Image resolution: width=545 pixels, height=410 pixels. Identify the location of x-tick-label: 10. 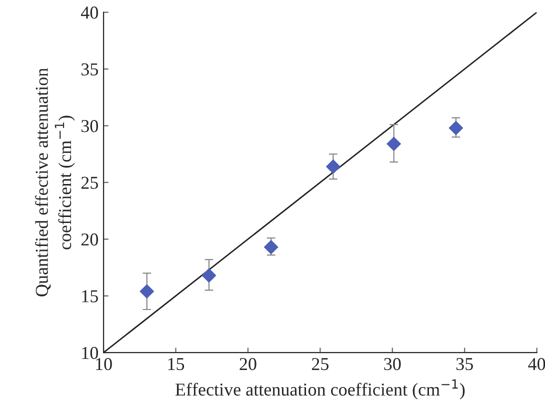
(104, 364).